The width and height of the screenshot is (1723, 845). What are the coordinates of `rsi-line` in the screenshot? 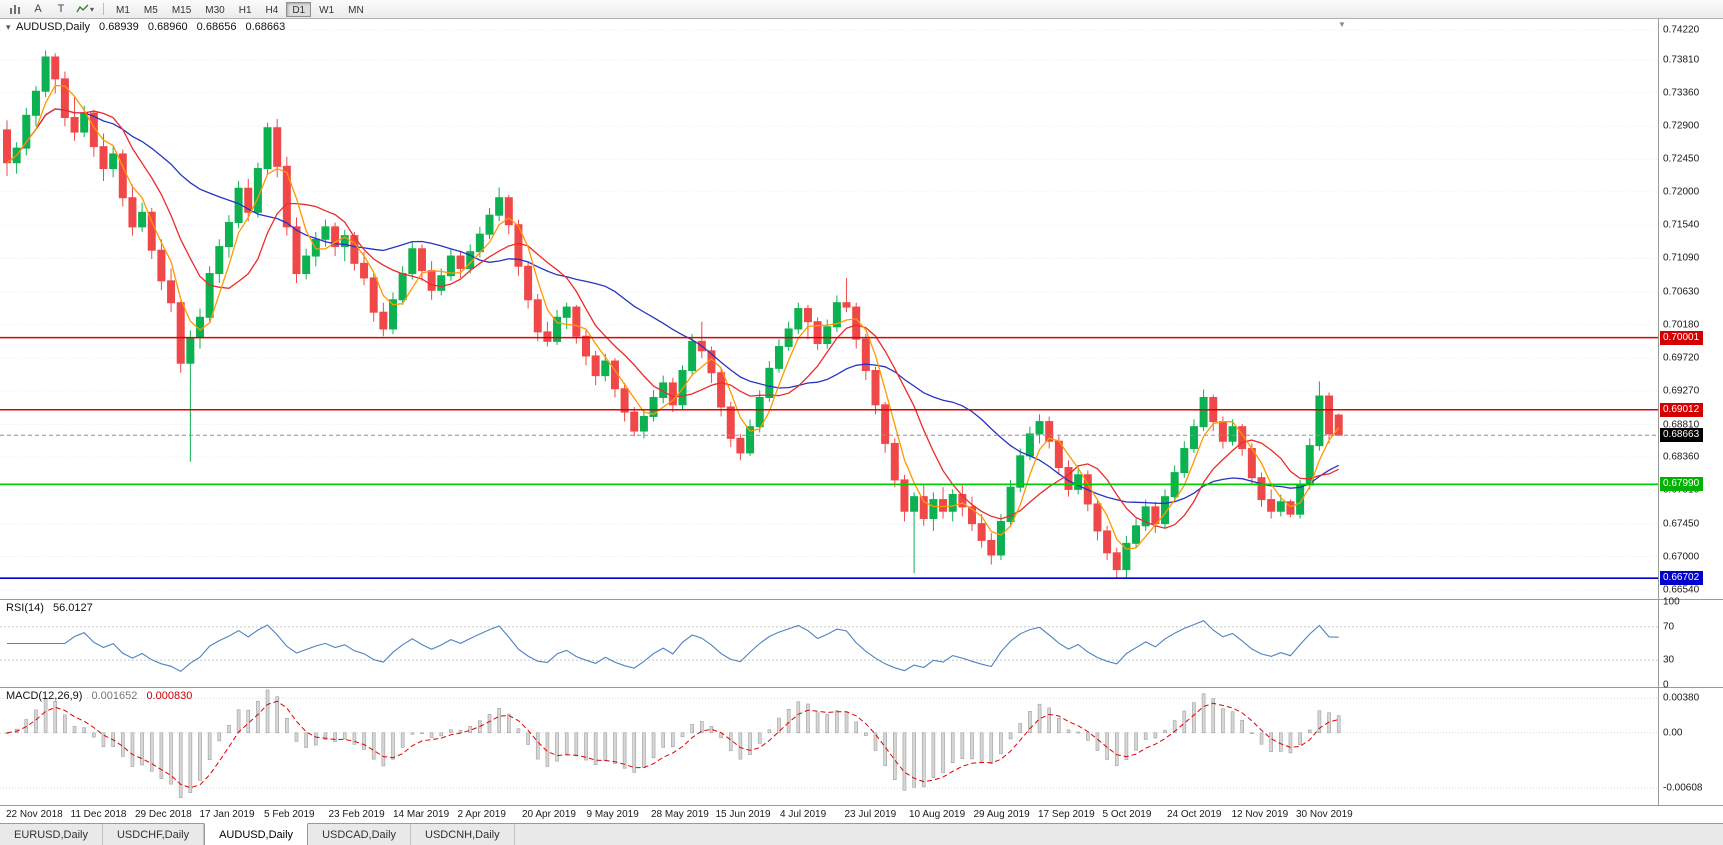 It's located at (673, 646).